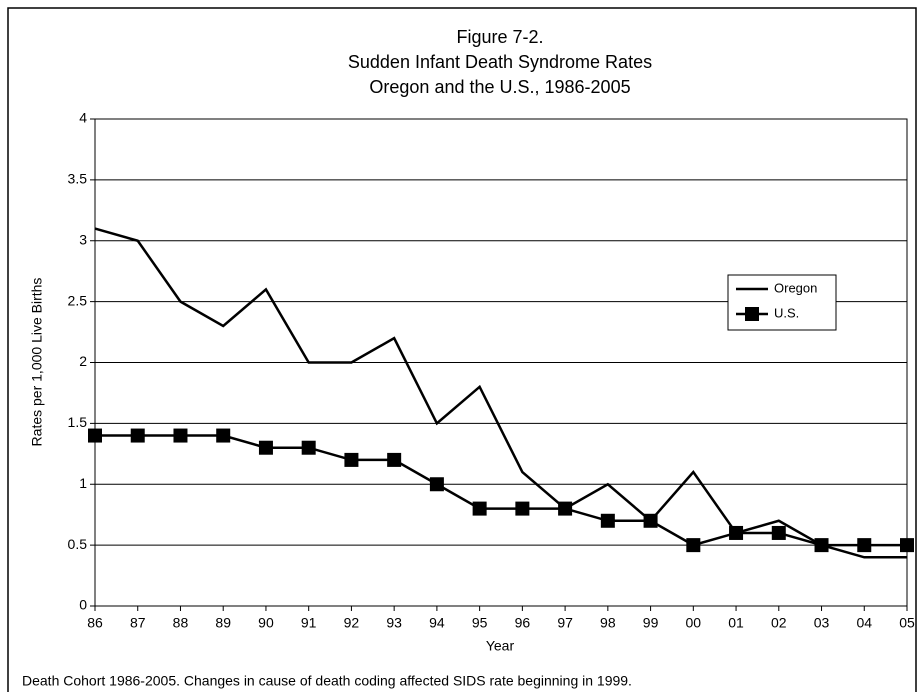 This screenshot has height=692, width=924. What do you see at coordinates (565, 623) in the screenshot?
I see `x-tick-label: 97` at bounding box center [565, 623].